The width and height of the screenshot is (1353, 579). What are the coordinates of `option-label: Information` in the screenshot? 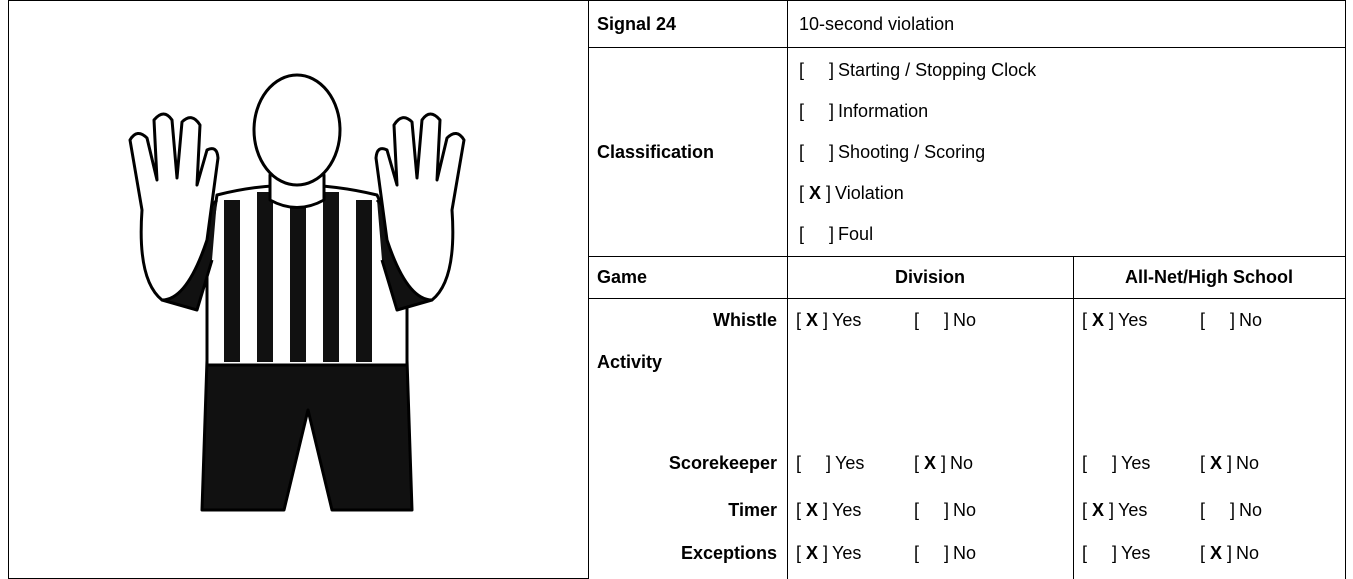 It's located at (883, 111).